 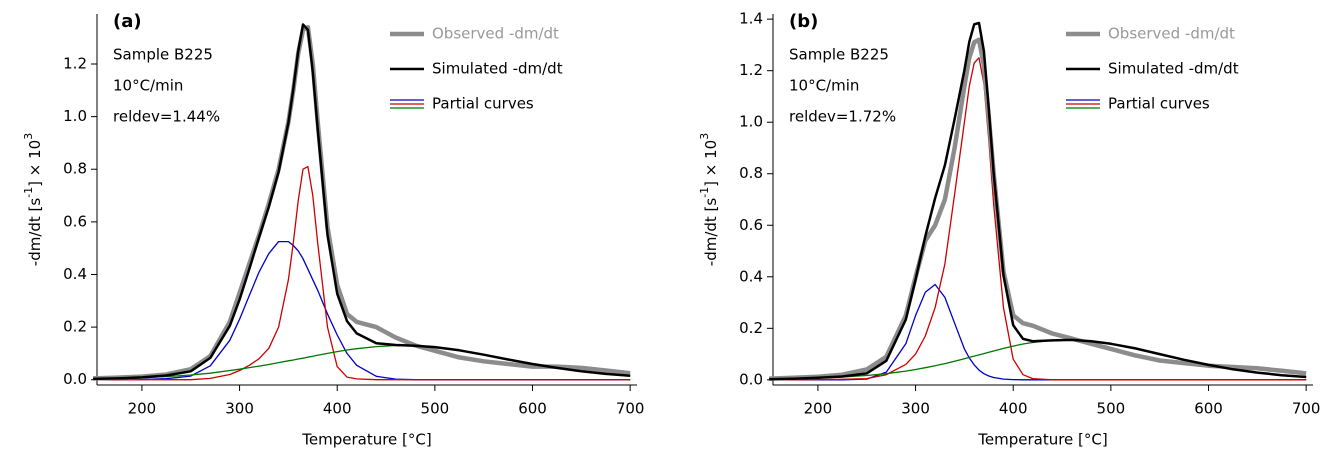 I want to click on annotation: (b), so click(x=803, y=21).